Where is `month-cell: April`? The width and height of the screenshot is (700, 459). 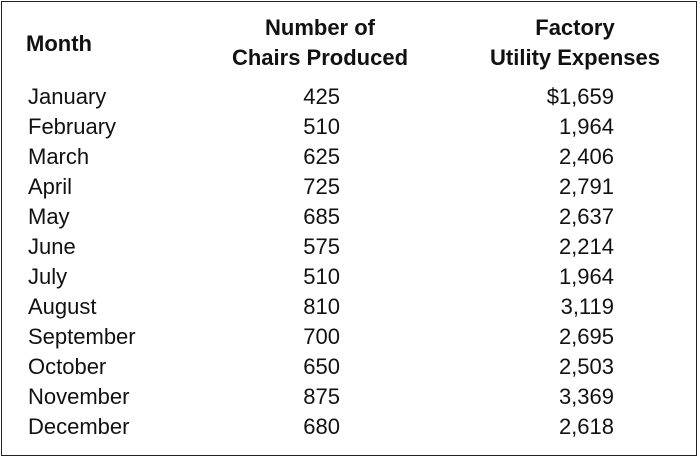 month-cell: April is located at coordinates (50, 186).